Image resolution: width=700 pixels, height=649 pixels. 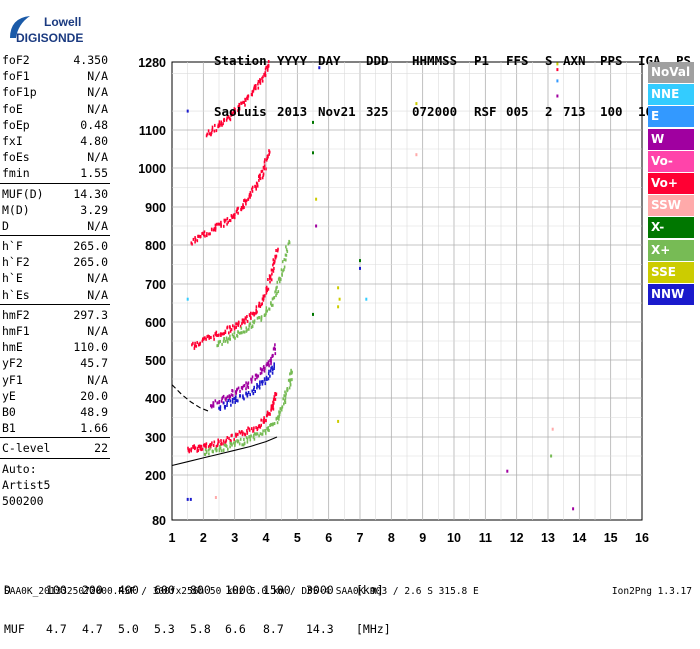 I want to click on y-tick-label: 1100, so click(x=152, y=131).